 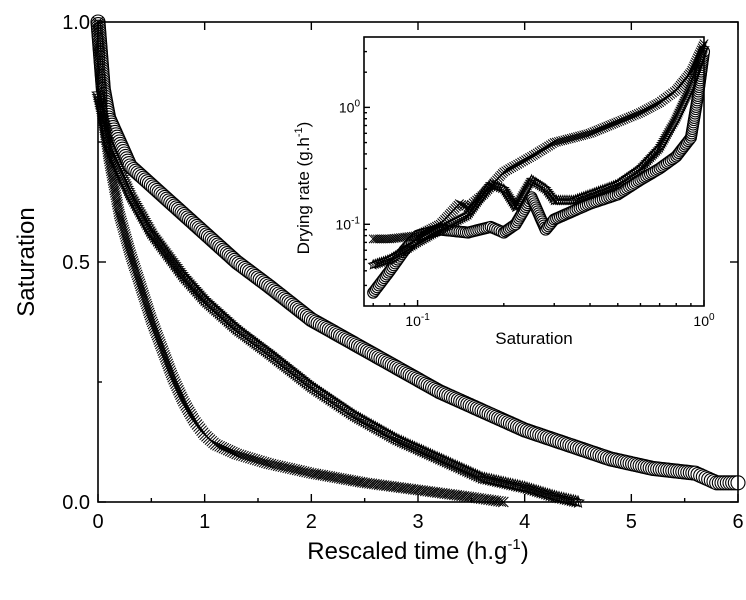 What do you see at coordinates (704, 320) in the screenshot?
I see `inset-x-tick-label: 100` at bounding box center [704, 320].